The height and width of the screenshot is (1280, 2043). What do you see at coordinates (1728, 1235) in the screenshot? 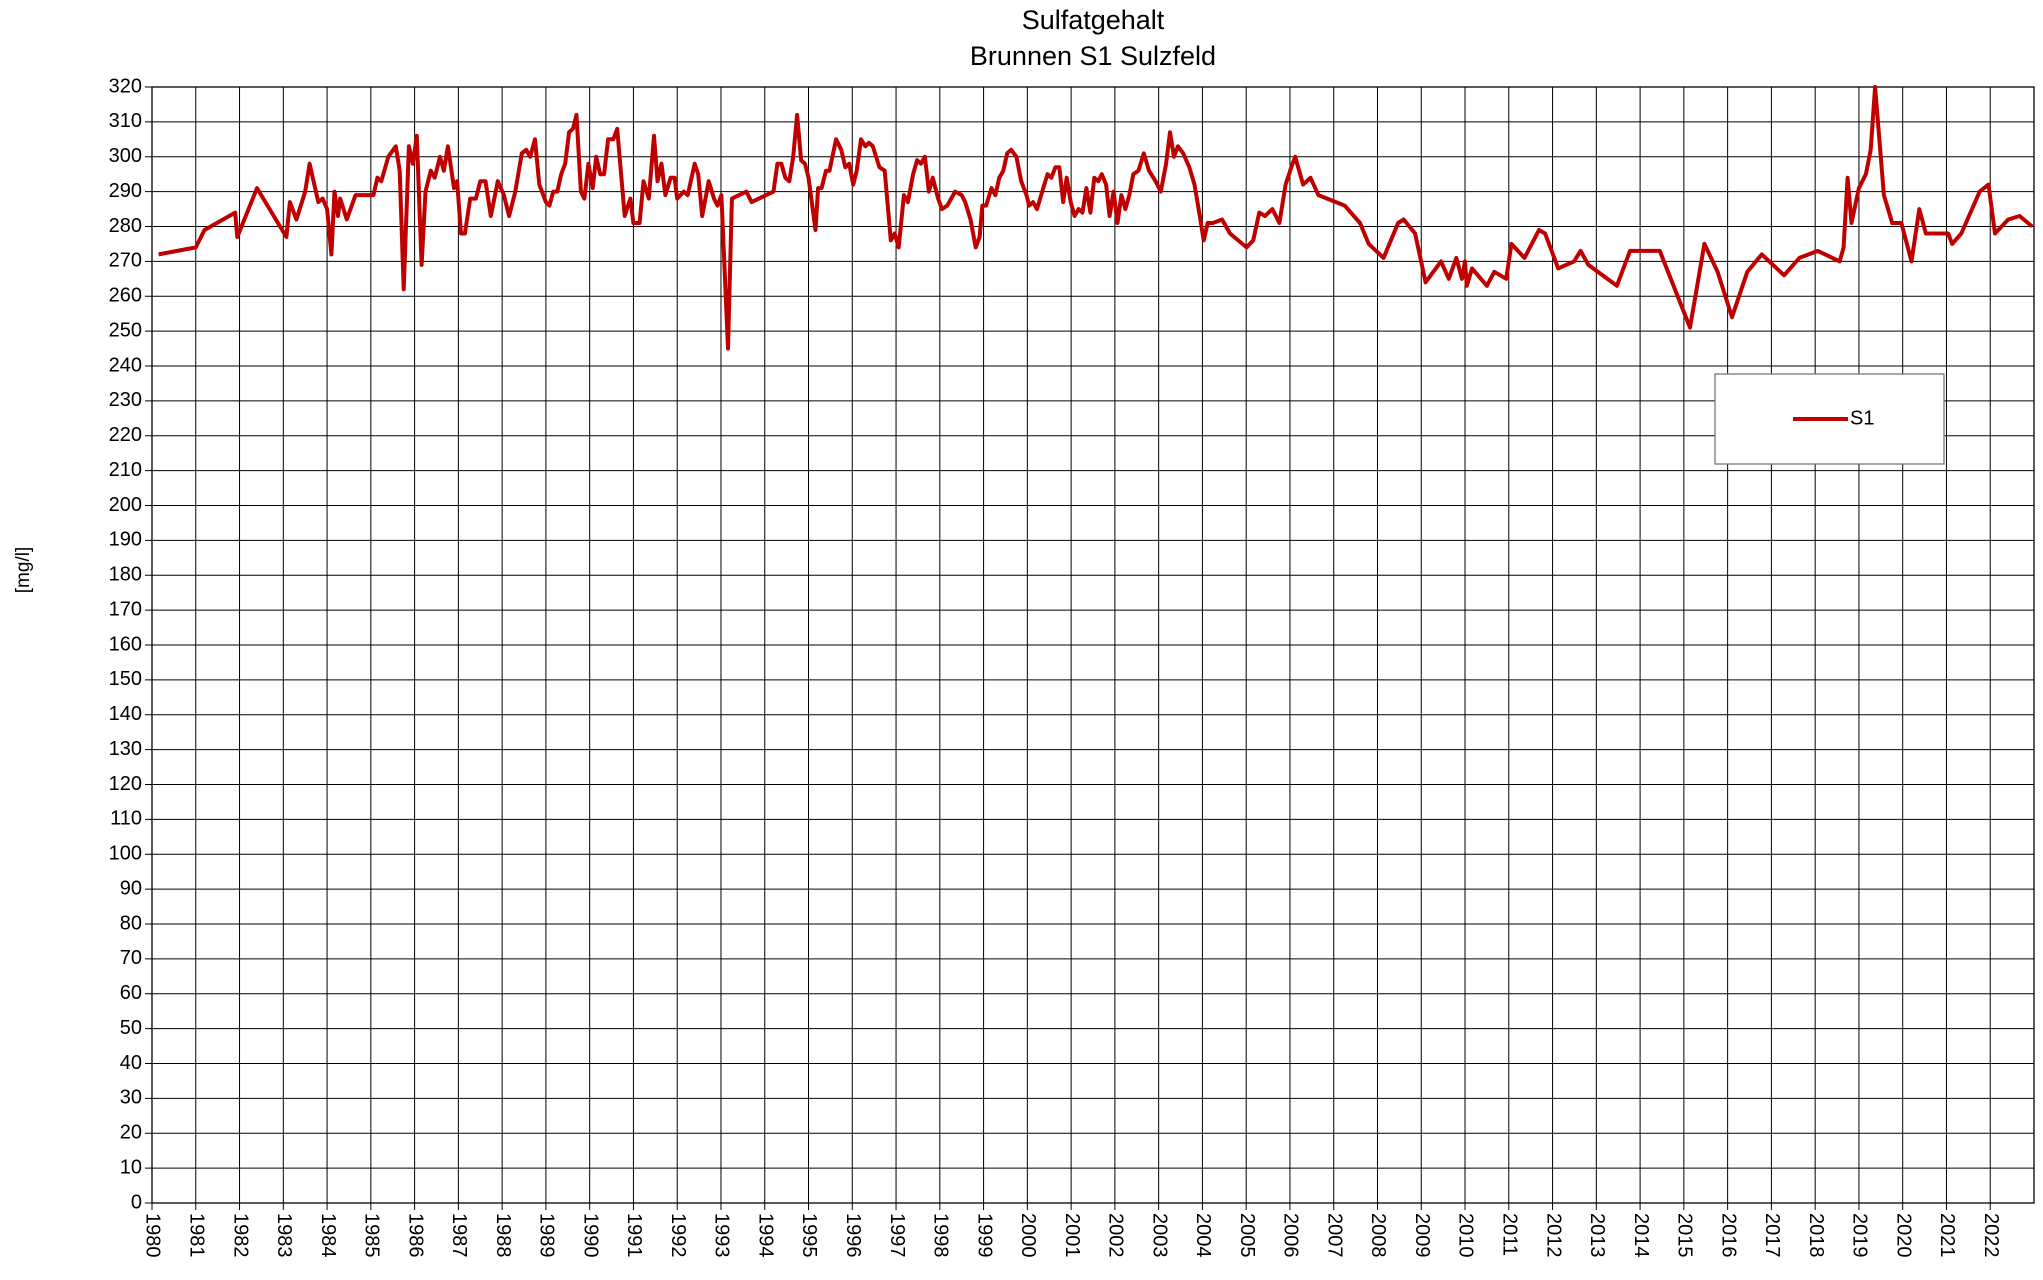
I see `x-tick-label: 2016` at bounding box center [1728, 1235].